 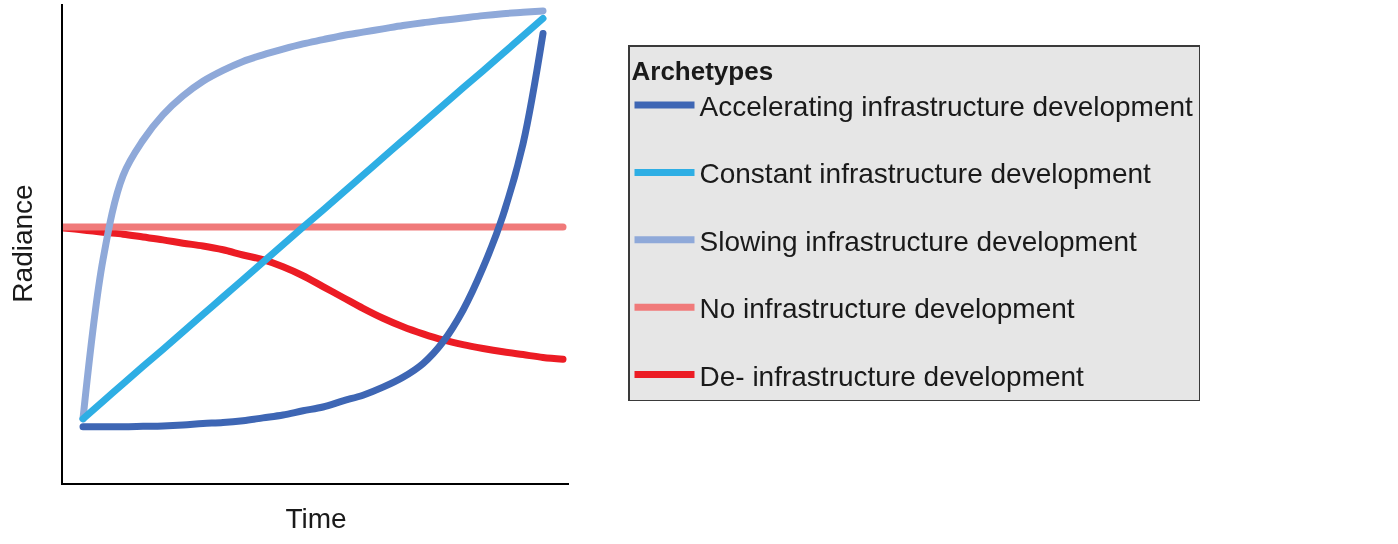 What do you see at coordinates (892, 376) in the screenshot?
I see `legend-label: De- infrastructure development` at bounding box center [892, 376].